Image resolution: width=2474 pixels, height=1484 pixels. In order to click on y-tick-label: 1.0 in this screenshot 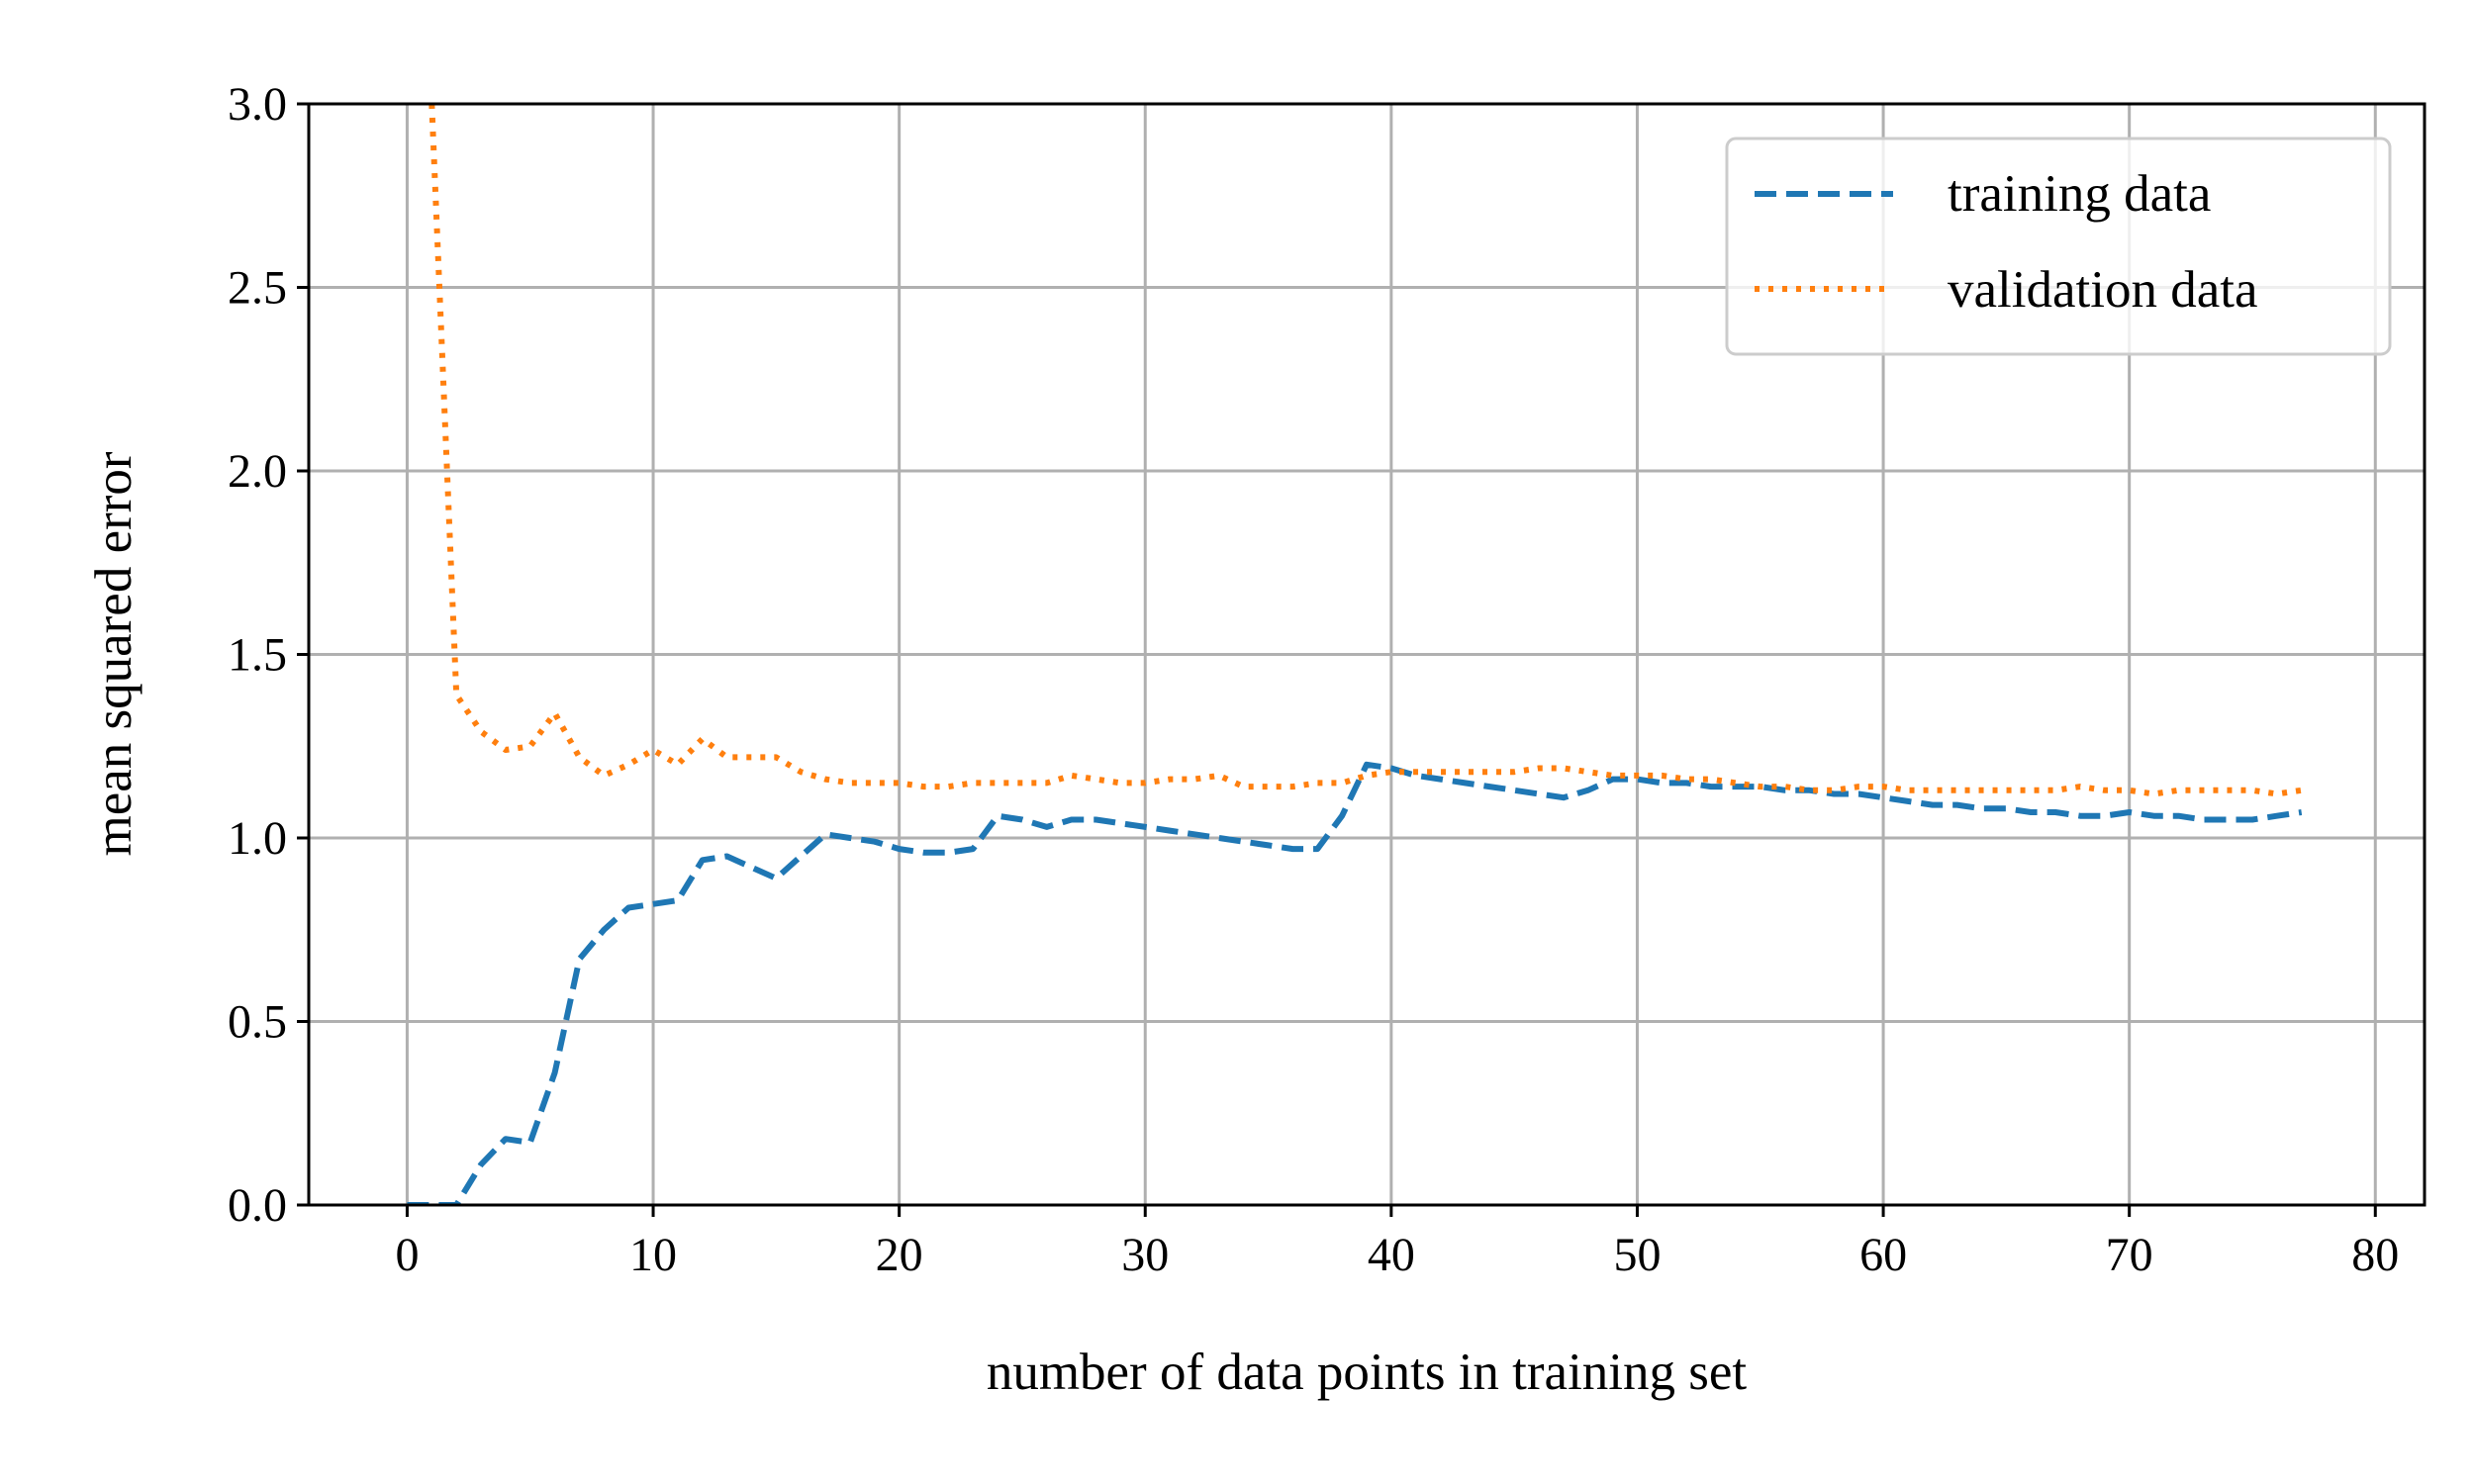, I will do `click(258, 838)`.